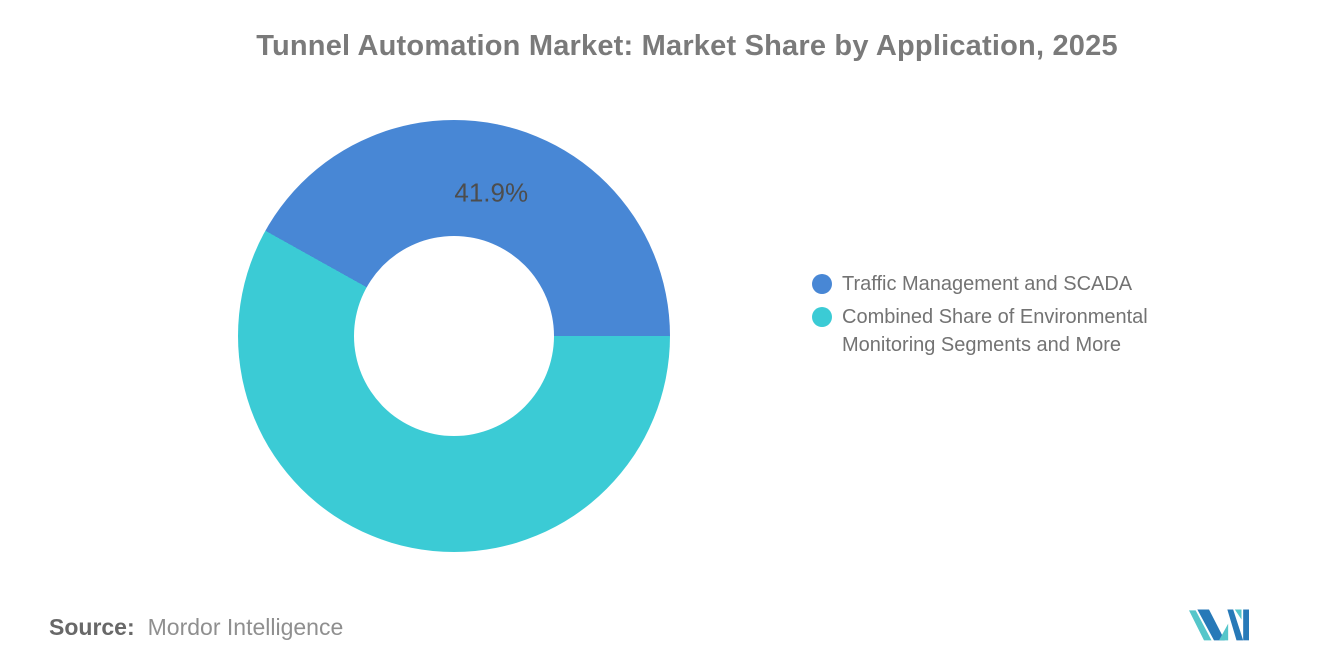  I want to click on logo-blue-diagonal, so click(1235, 625).